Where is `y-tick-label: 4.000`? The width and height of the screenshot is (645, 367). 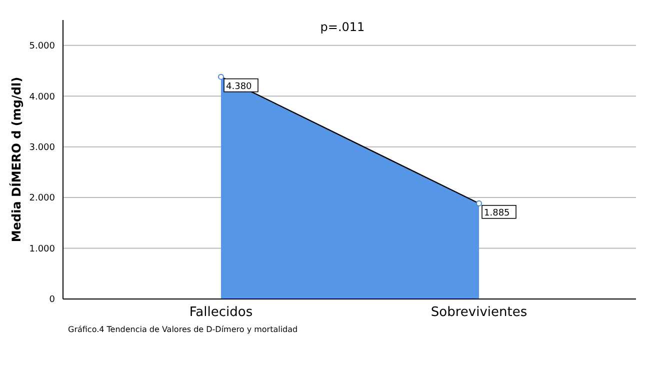
y-tick-label: 4.000 is located at coordinates (42, 97).